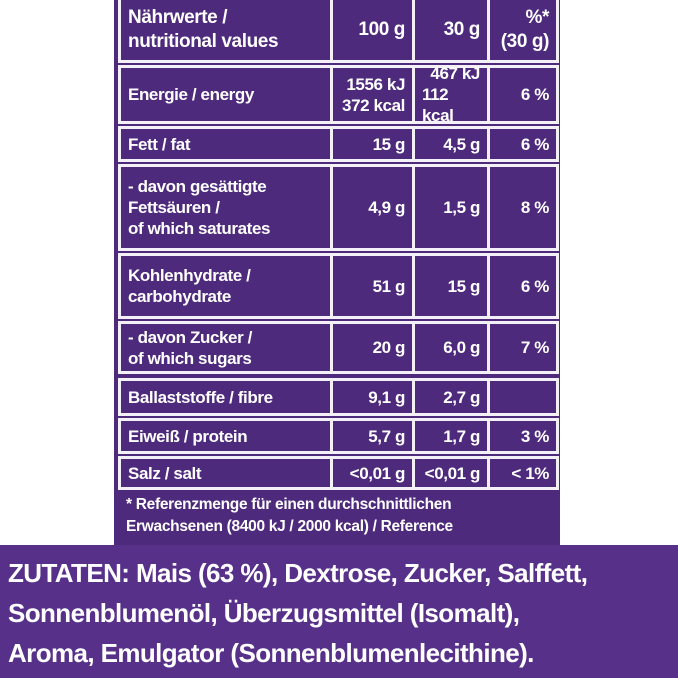  Describe the element at coordinates (188, 436) in the screenshot. I see `cell-text: Eiweiß / protein` at that location.